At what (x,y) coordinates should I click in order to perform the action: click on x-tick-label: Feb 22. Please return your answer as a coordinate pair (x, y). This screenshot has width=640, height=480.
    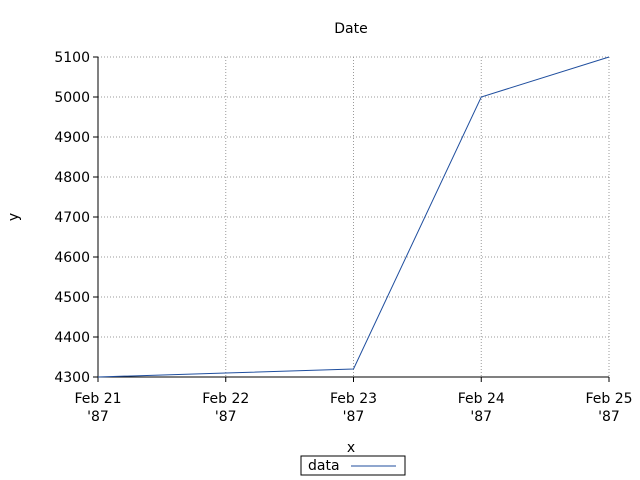
    Looking at the image, I should click on (225, 399).